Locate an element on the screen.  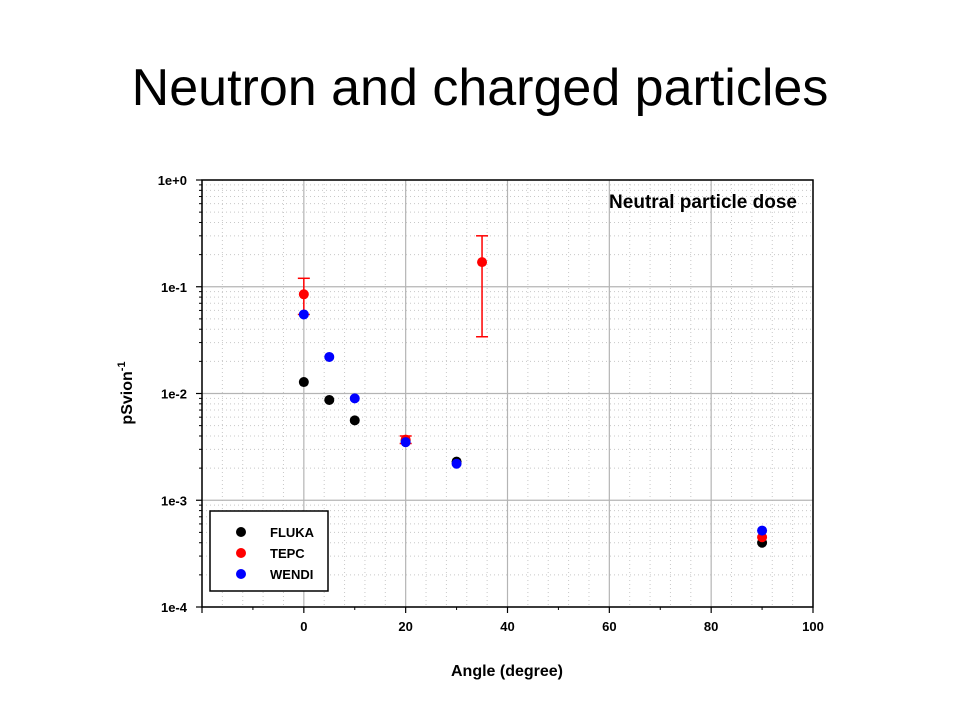
x-tick-label: 60 is located at coordinates (609, 626).